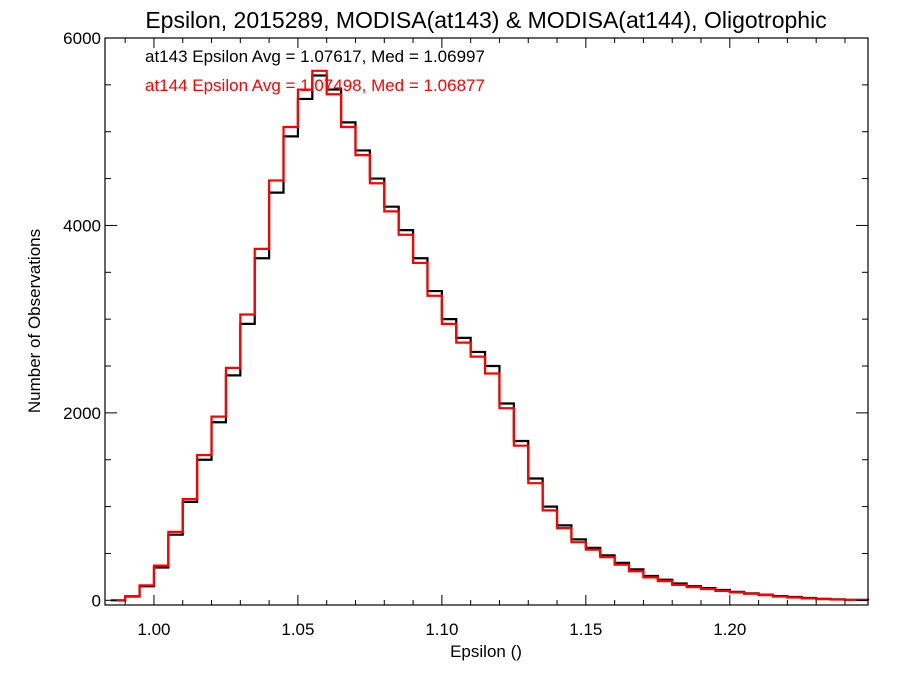 The image size is (900, 675). What do you see at coordinates (297, 629) in the screenshot?
I see `x-tick-label: 1.05` at bounding box center [297, 629].